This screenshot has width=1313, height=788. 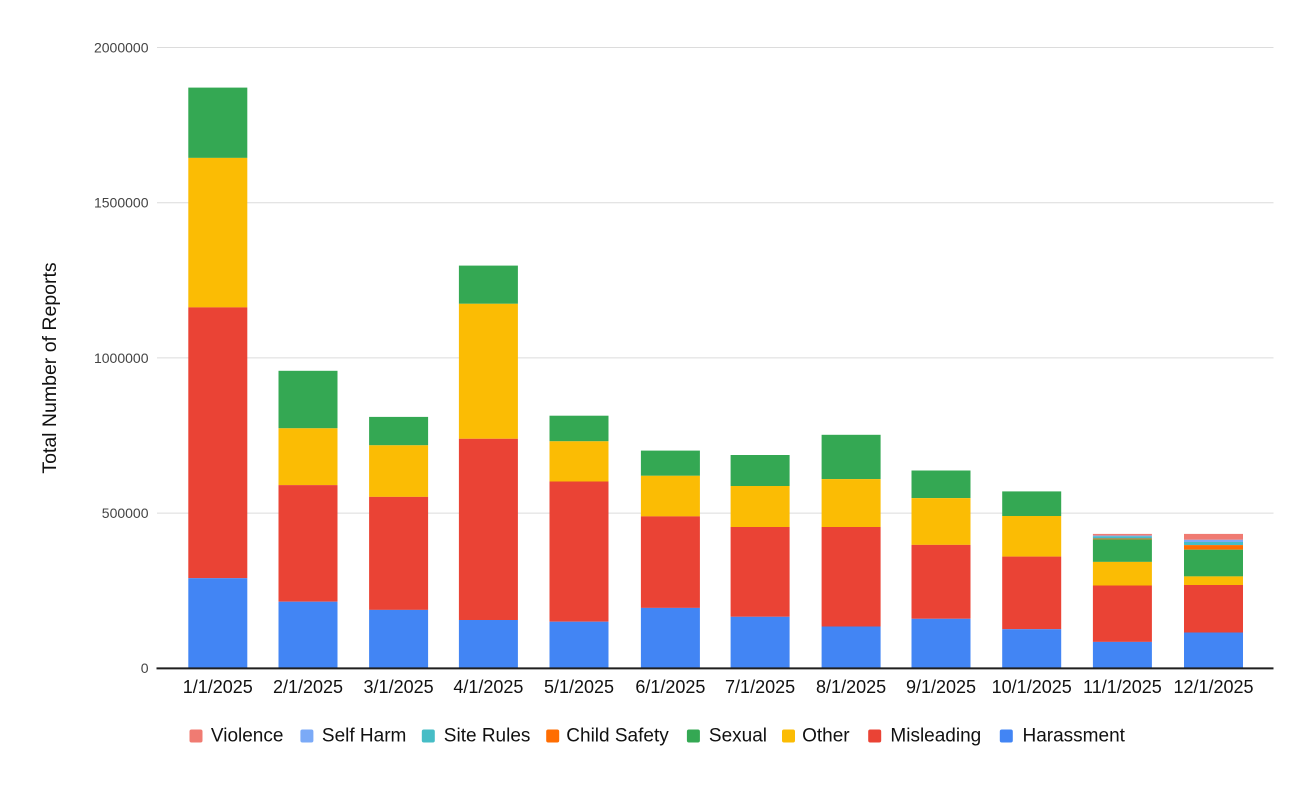 I want to click on svg-text: Self Harm, so click(x=364, y=736).